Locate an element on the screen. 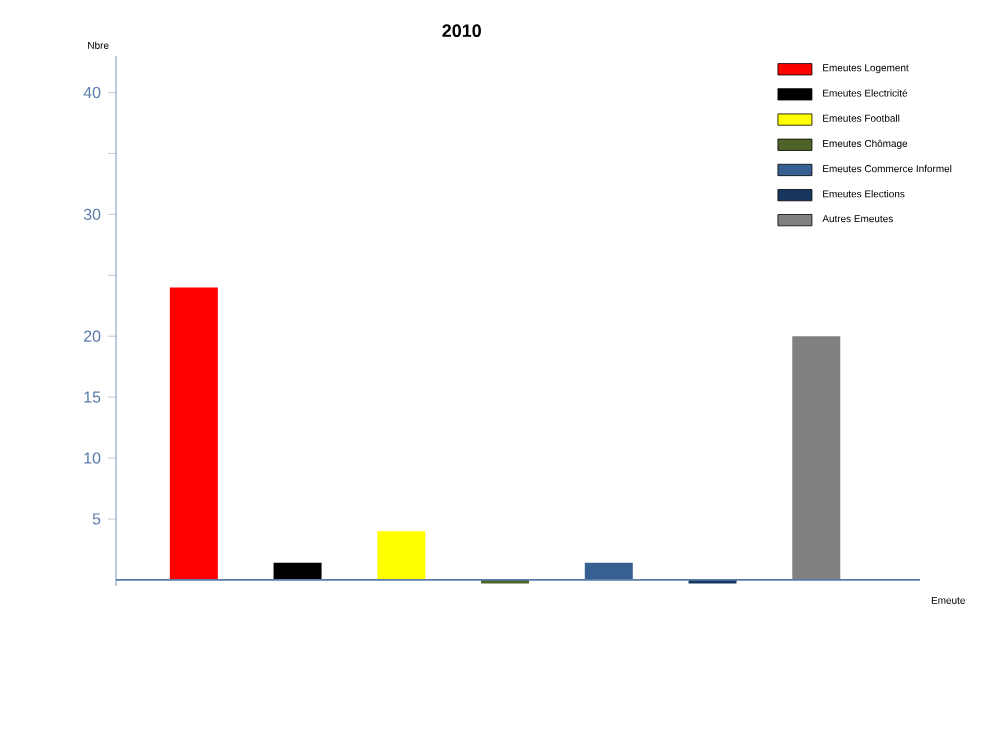 The width and height of the screenshot is (992, 736). chart-title: 2010 is located at coordinates (461, 31).